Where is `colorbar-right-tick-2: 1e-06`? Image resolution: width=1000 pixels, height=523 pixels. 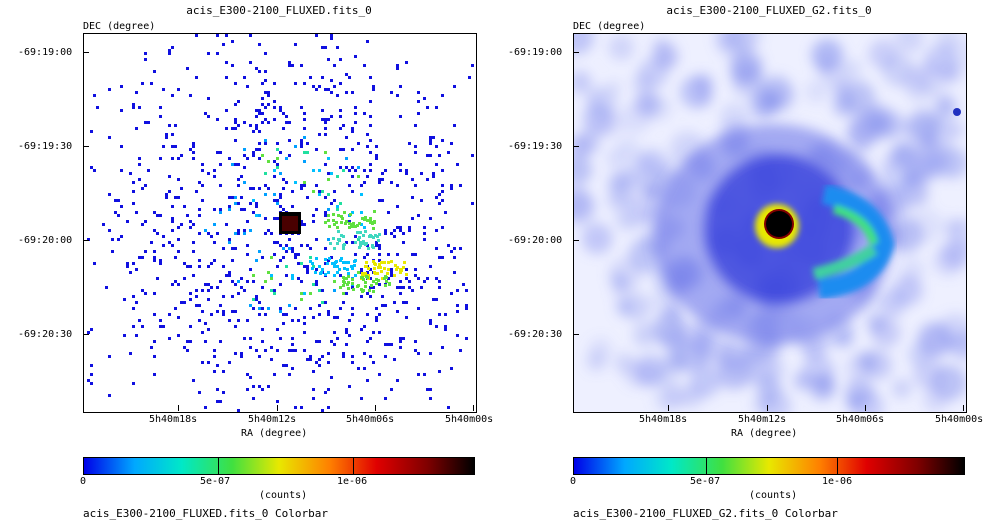 colorbar-right-tick-2: 1e-06 is located at coordinates (837, 481).